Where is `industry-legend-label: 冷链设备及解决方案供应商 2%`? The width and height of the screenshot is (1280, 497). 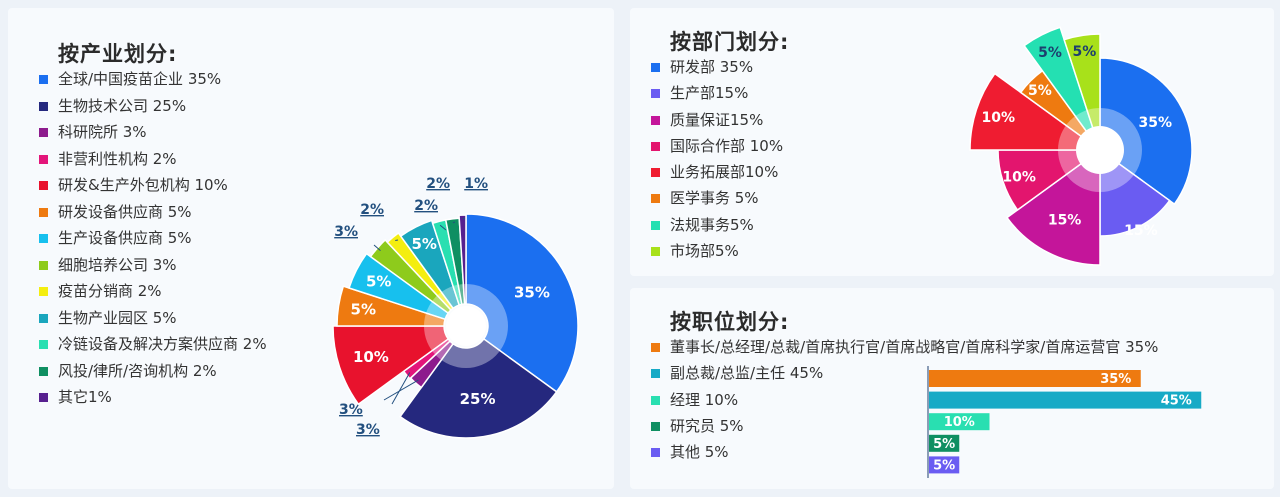
industry-legend-label: 冷链设备及解决方案供应商 2% is located at coordinates (162, 344).